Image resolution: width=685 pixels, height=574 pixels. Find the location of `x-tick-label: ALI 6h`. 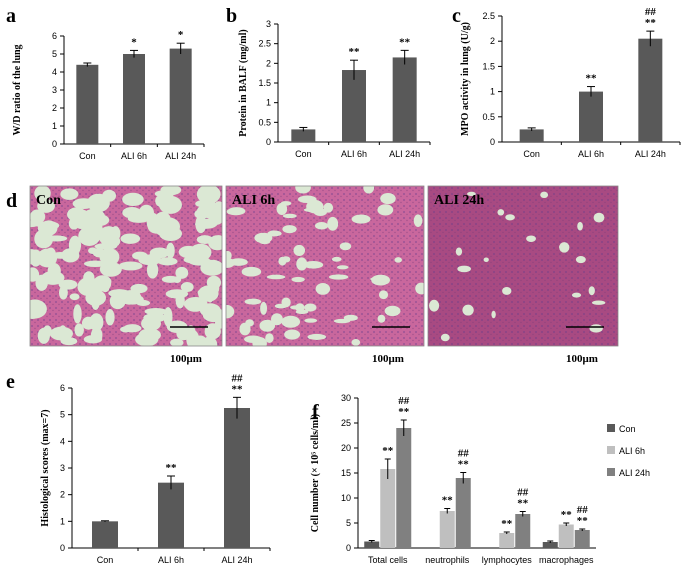

x-tick-label: ALI 6h is located at coordinates (134, 156).